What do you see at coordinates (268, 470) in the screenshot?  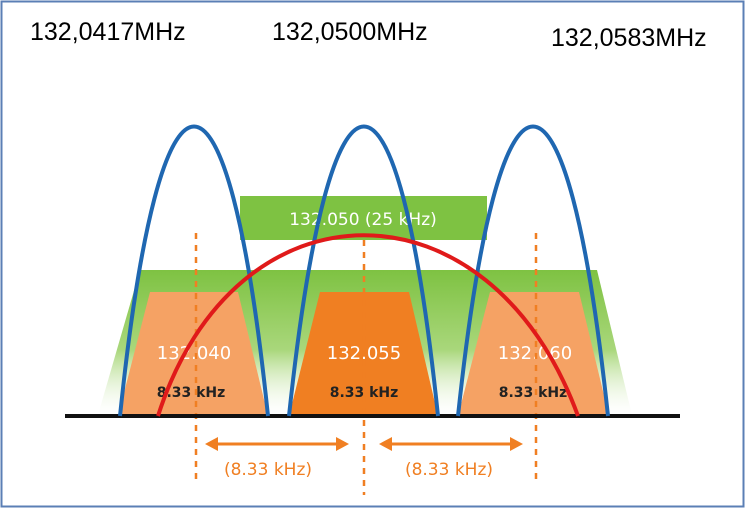 I see `spacing-label-left: (8.33 kHz)` at bounding box center [268, 470].